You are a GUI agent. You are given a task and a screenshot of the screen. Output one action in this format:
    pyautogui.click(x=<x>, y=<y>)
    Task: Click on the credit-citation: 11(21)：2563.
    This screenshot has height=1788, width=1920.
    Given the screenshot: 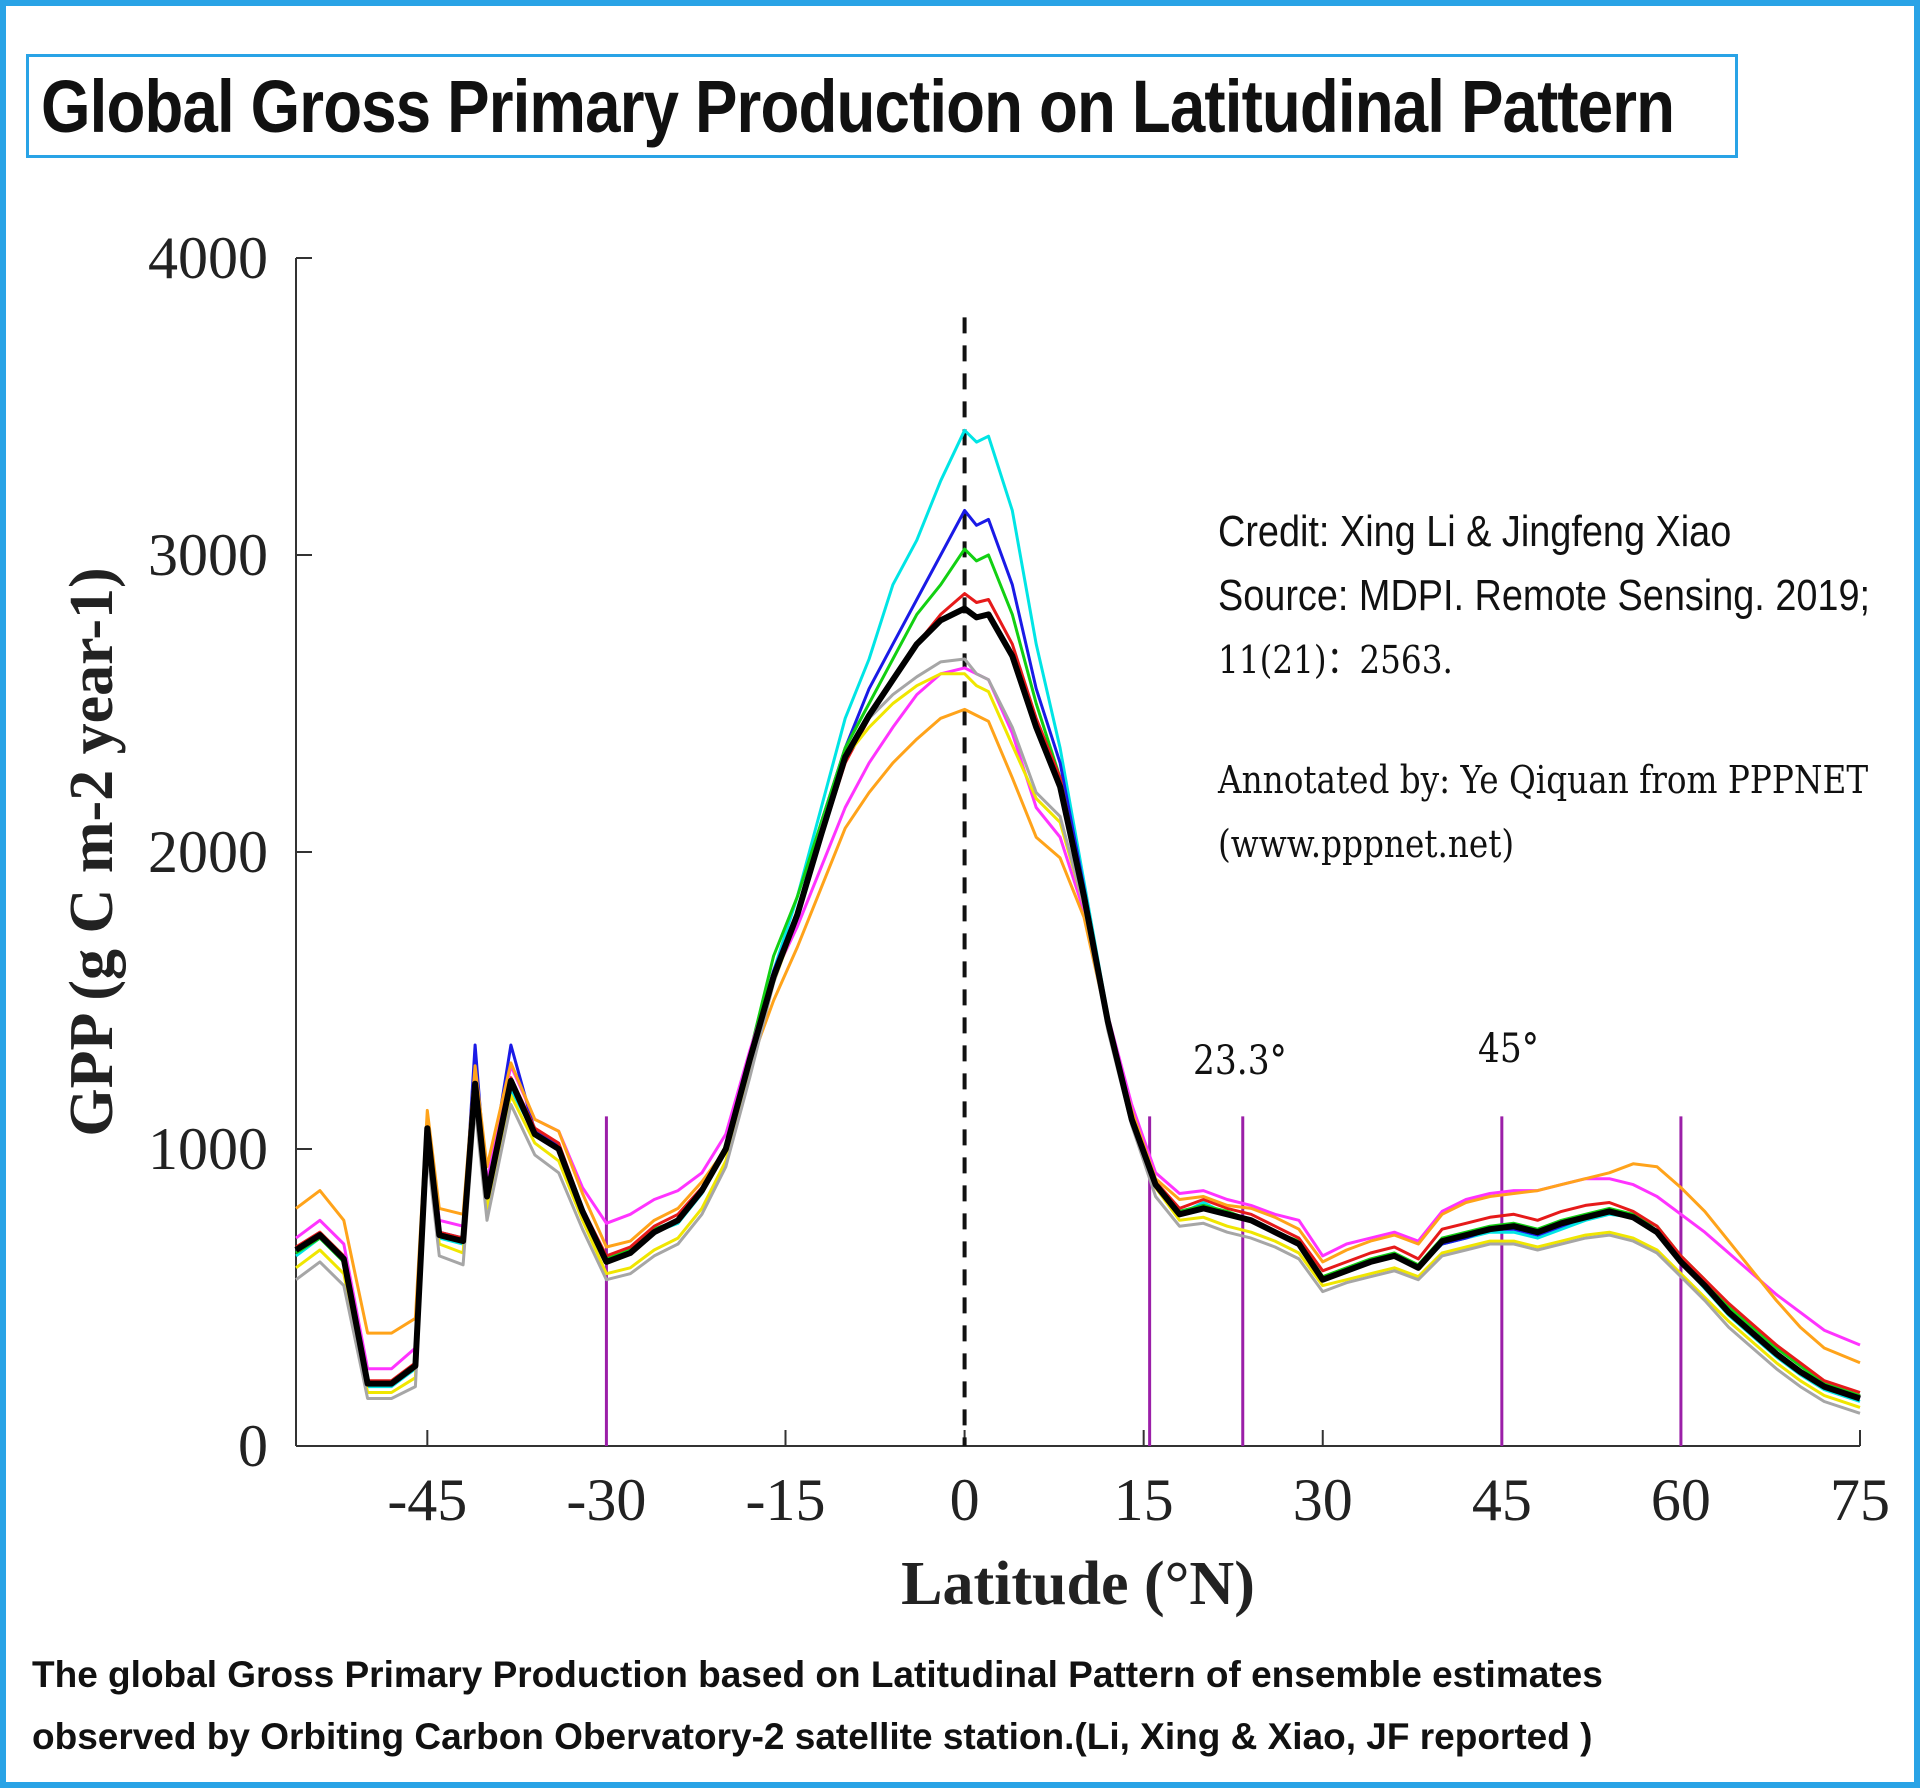 What is the action you would take?
    pyautogui.click(x=1335, y=660)
    